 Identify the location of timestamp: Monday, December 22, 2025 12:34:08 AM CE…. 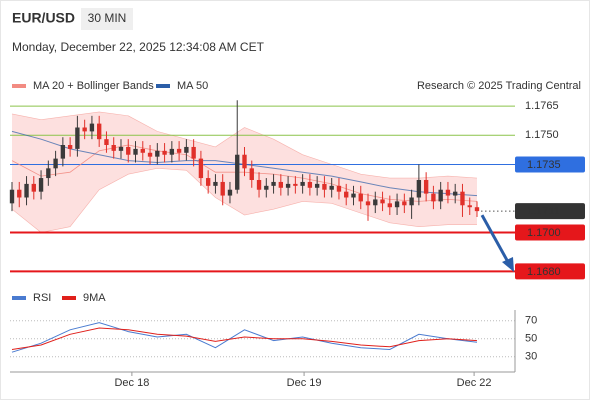
(138, 47).